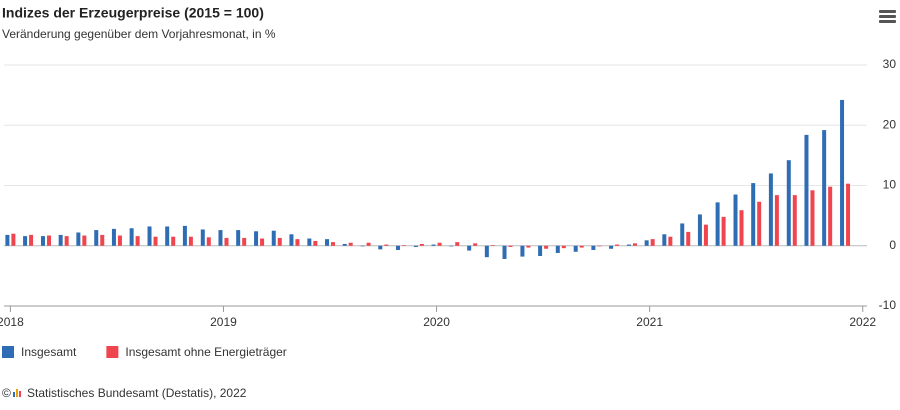  I want to click on menu-button, so click(887, 16).